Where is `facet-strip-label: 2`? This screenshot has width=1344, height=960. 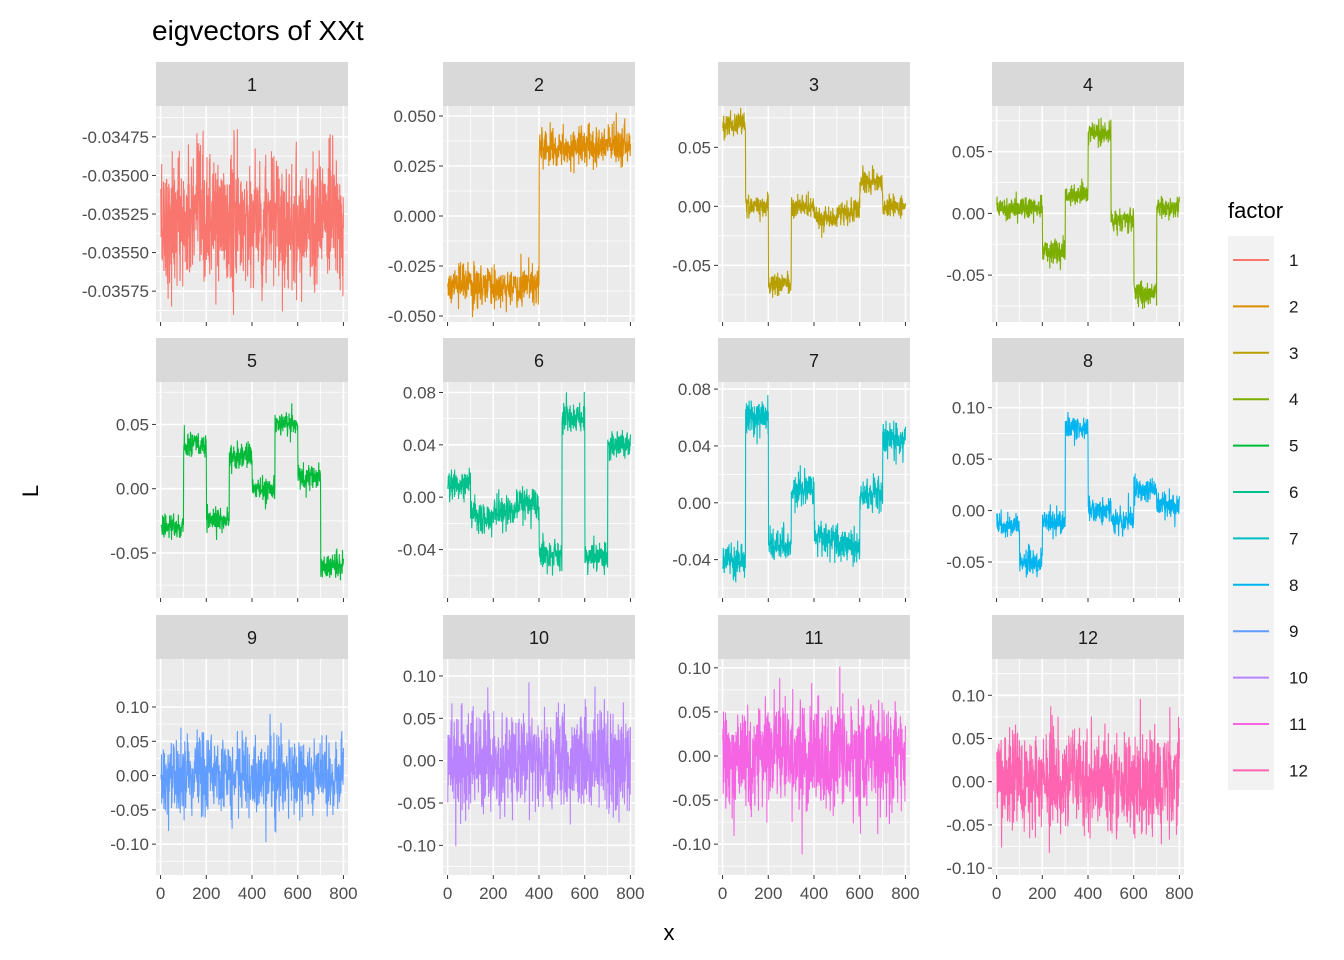
facet-strip-label: 2 is located at coordinates (539, 85).